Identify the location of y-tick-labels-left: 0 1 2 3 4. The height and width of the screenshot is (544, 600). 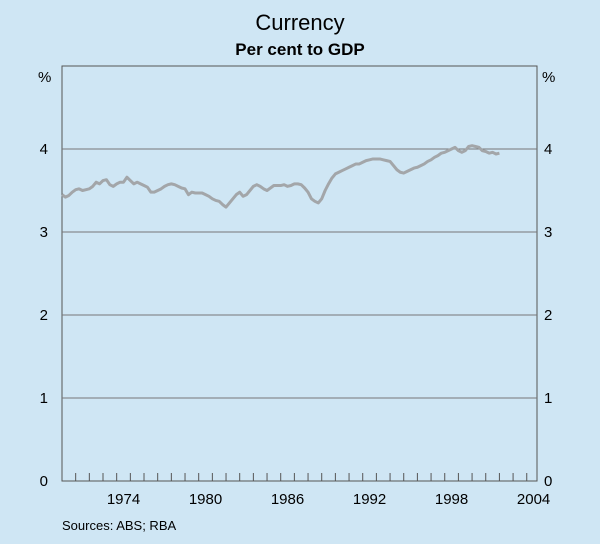
(44, 315).